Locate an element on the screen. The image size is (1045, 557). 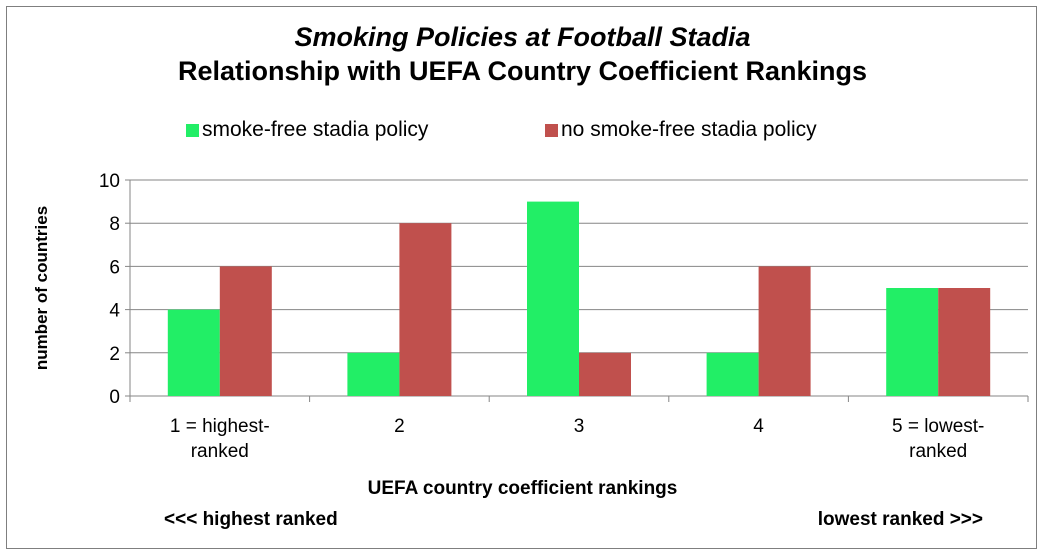
legend-label-smoke-free: smoke-free stadia policy is located at coordinates (315, 129).